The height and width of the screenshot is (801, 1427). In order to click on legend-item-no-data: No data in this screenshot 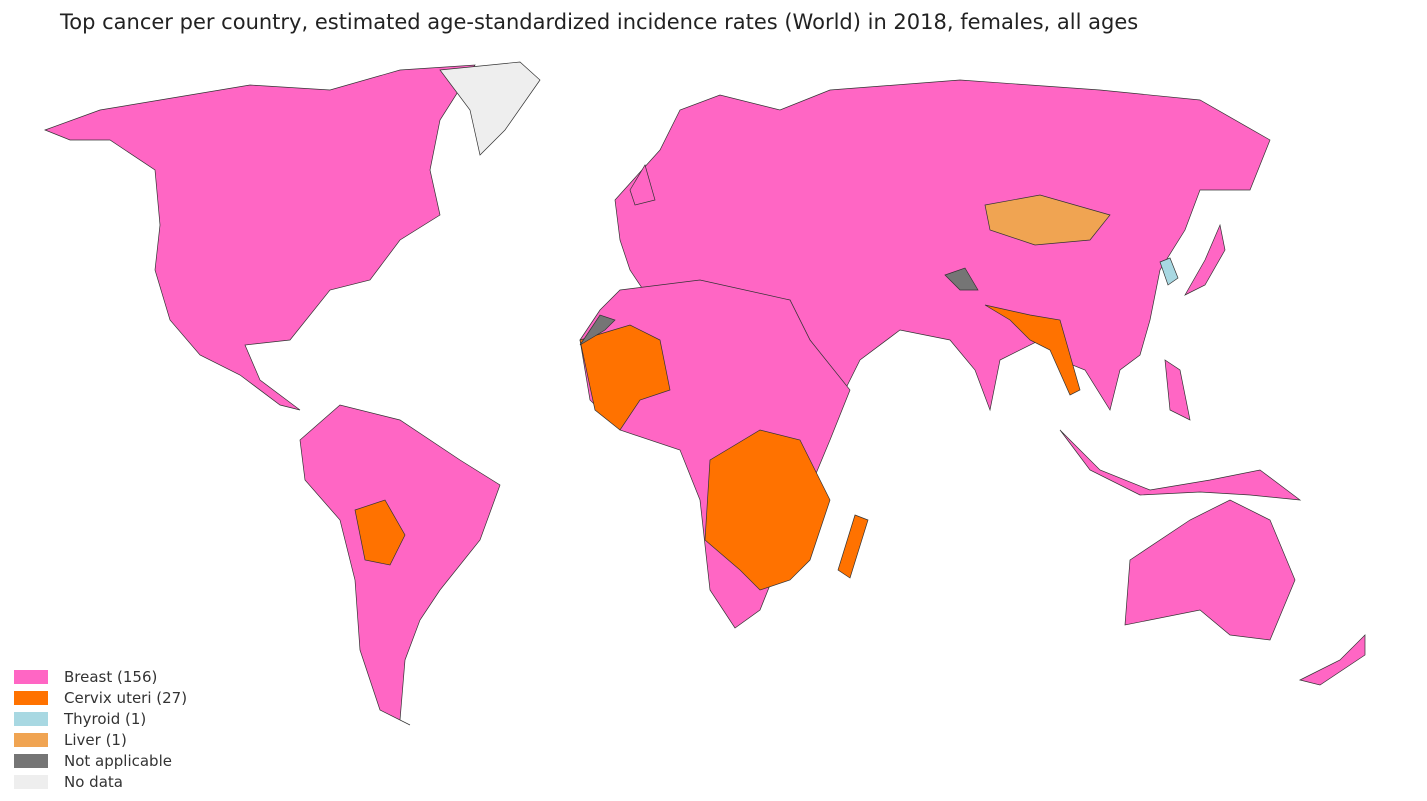, I will do `click(100, 781)`.